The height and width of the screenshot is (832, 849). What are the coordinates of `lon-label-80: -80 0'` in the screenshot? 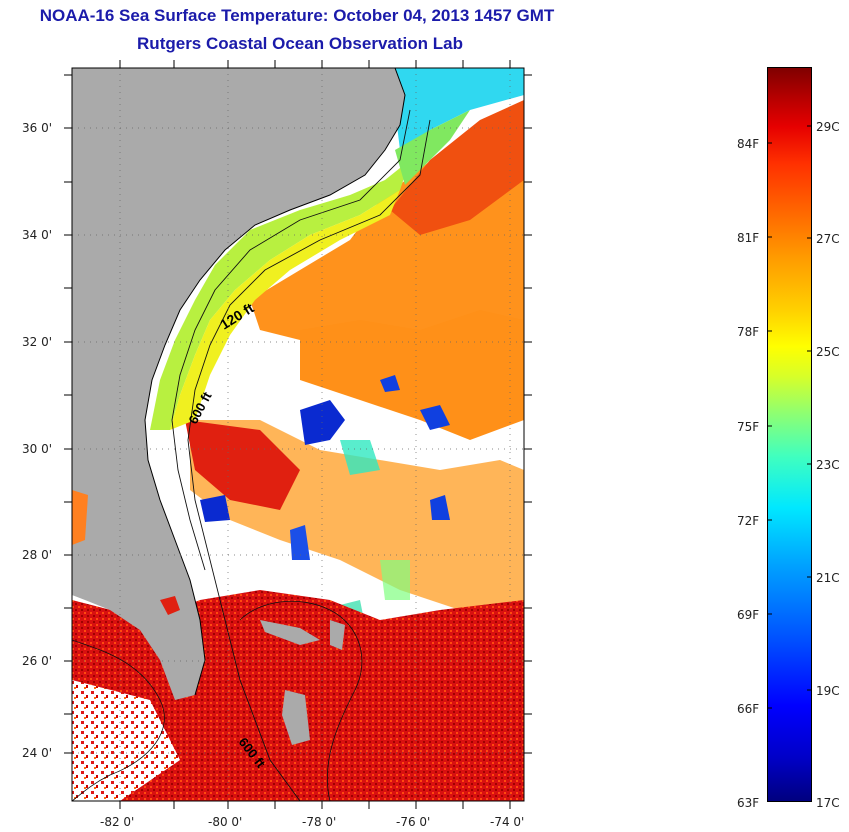 It's located at (225, 822).